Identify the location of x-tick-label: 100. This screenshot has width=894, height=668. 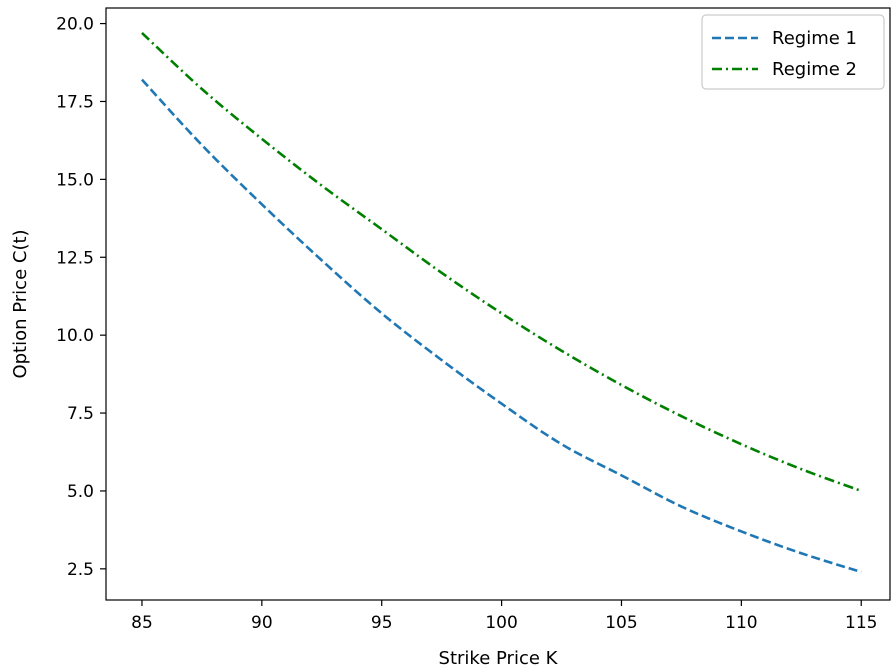
(501, 623).